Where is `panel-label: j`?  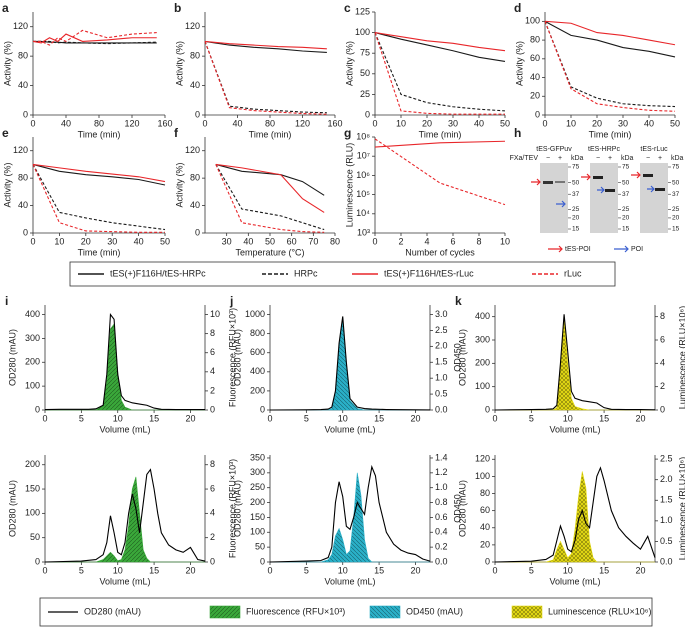 panel-label: j is located at coordinates (231, 301).